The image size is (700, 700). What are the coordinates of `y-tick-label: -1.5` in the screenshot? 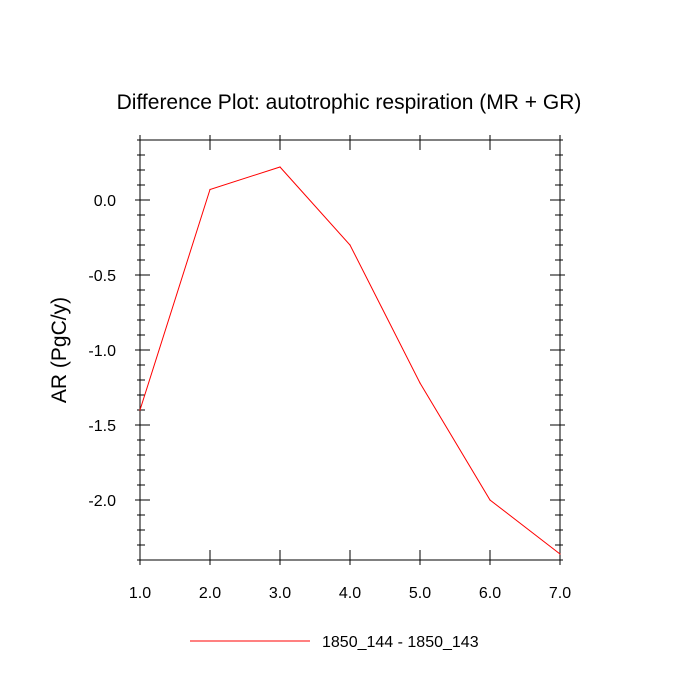 It's located at (102, 426).